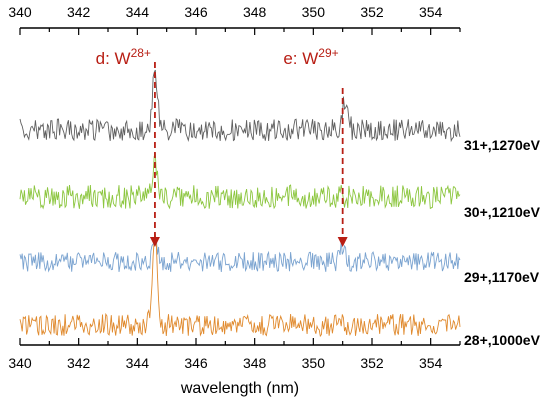 This screenshot has height=402, width=550. Describe the element at coordinates (239, 388) in the screenshot. I see `x-axis-title: wavelength (nm)` at that location.